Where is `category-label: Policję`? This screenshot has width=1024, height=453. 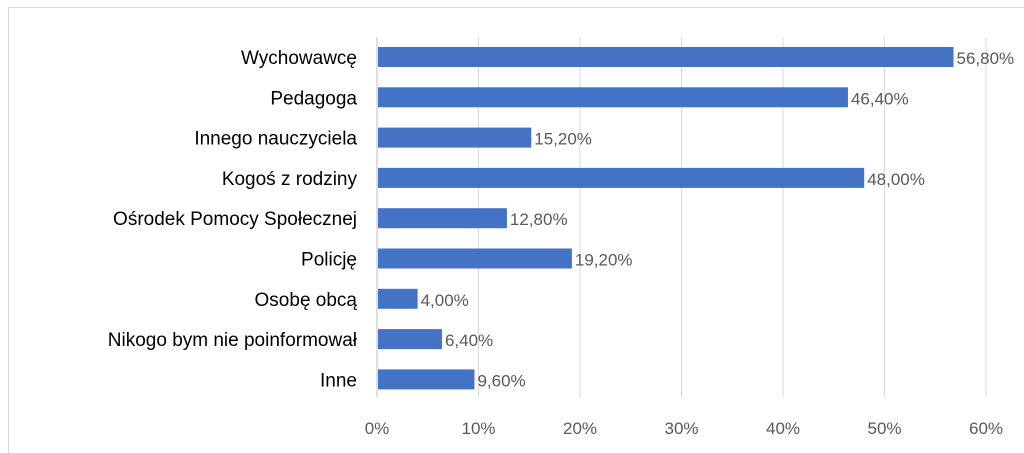 category-label: Policję is located at coordinates (329, 260).